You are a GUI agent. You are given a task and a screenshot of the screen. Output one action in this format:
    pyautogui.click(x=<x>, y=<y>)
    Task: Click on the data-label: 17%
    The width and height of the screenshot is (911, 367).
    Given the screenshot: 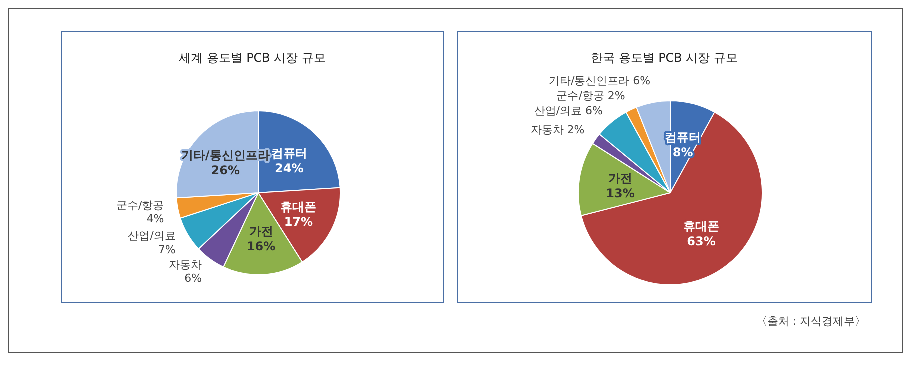 What is the action you would take?
    pyautogui.click(x=299, y=222)
    